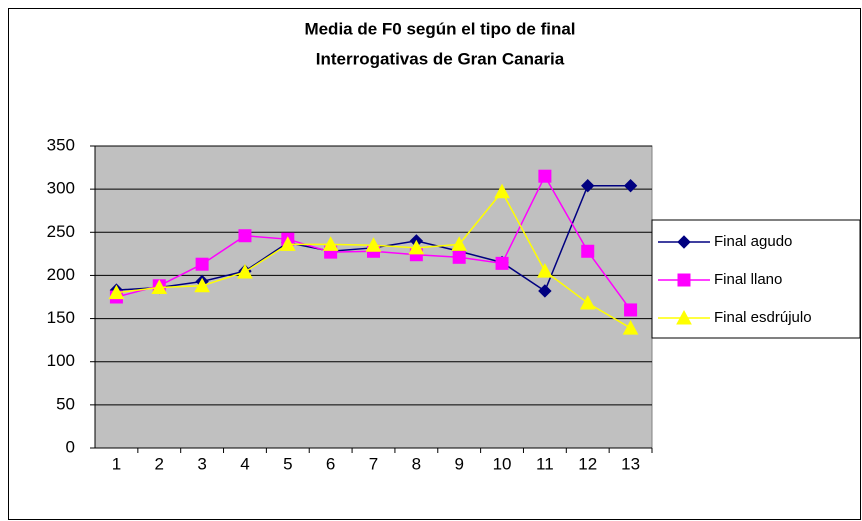 Image resolution: width=862 pixels, height=521 pixels. Describe the element at coordinates (753, 241) in the screenshot. I see `legend-label: Final agudo` at that location.